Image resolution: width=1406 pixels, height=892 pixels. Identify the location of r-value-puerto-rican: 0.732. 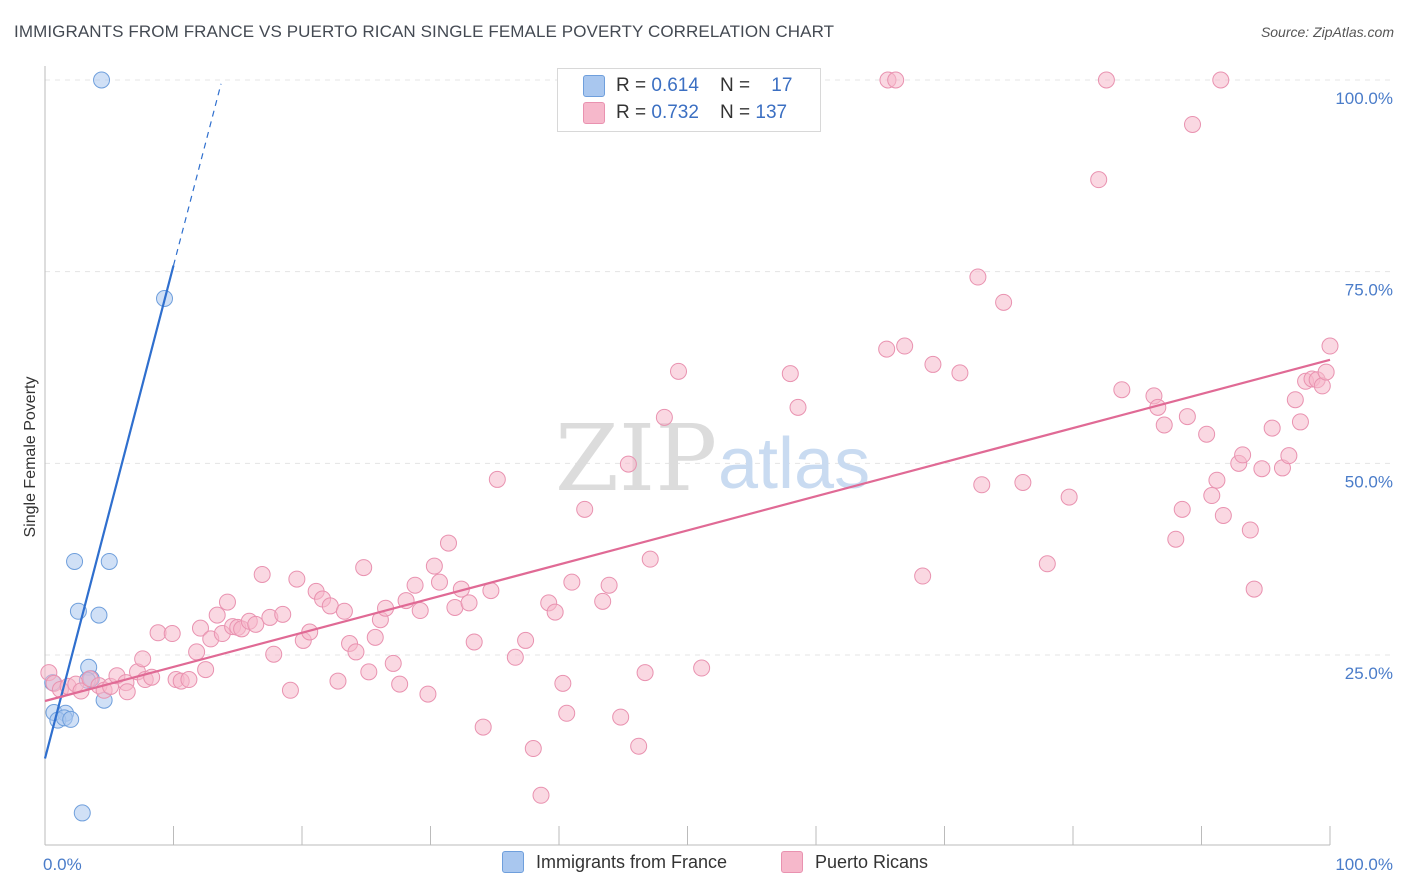
(675, 112).